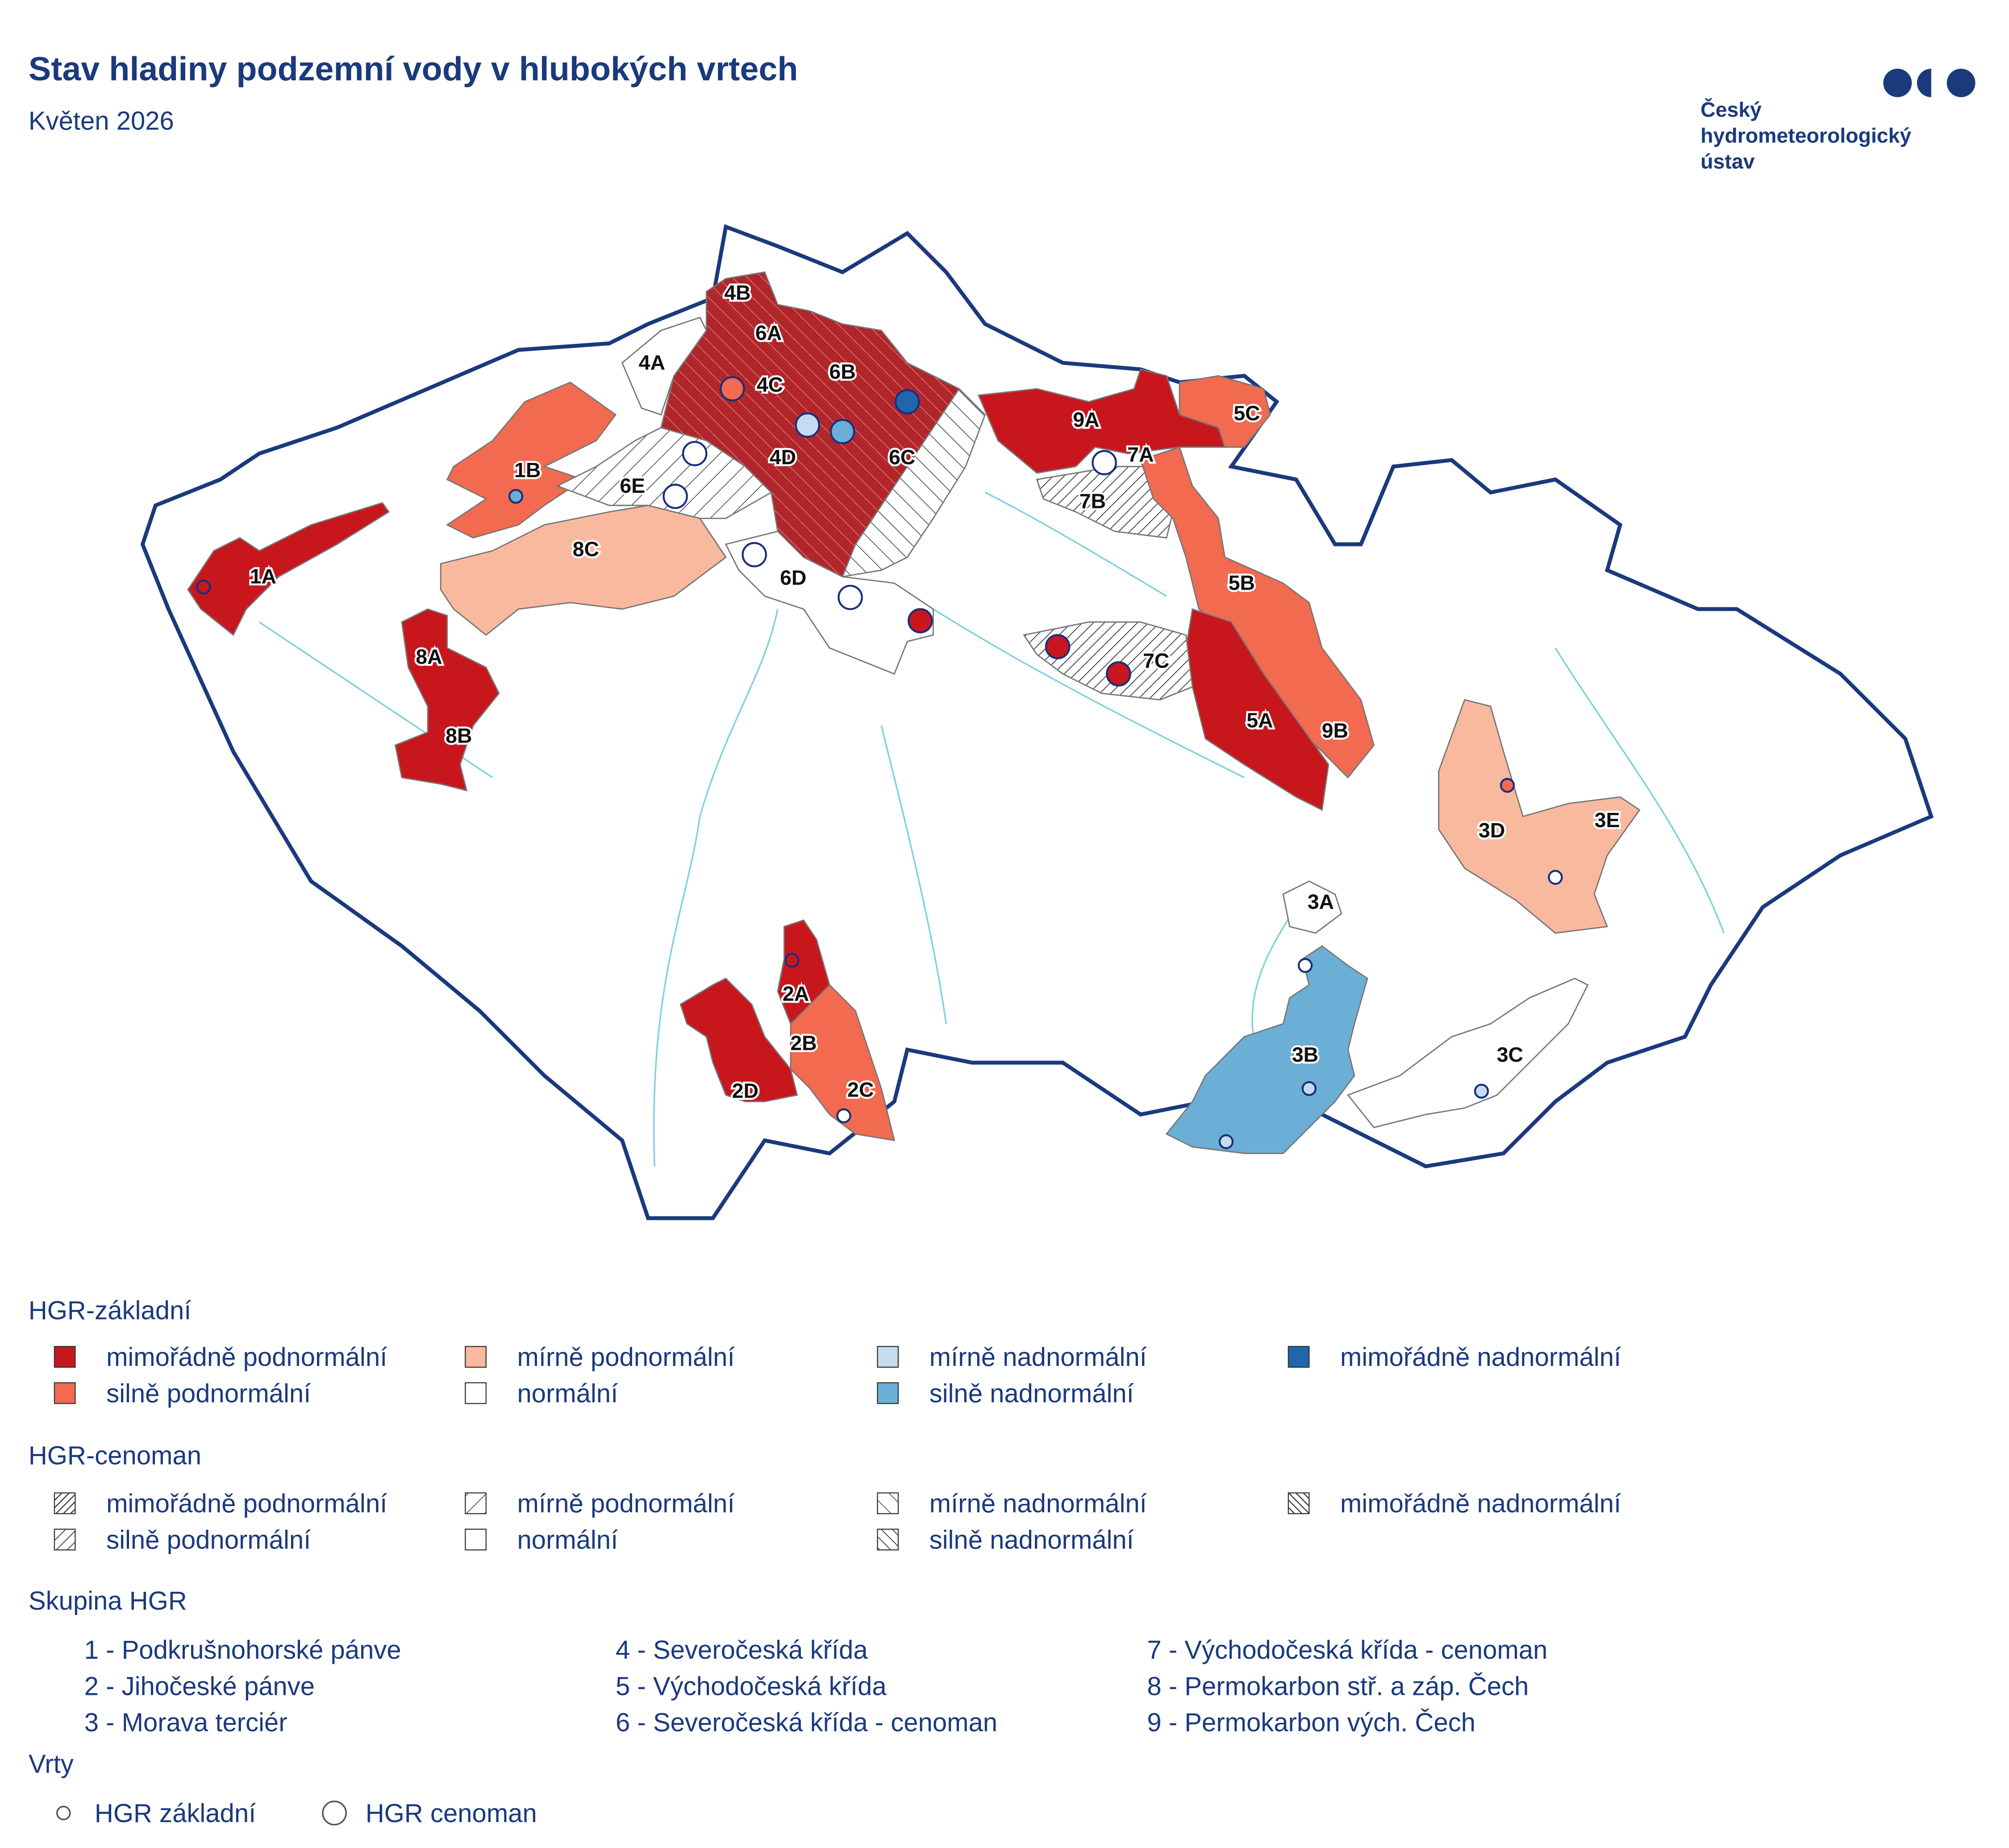  Describe the element at coordinates (1031, 1539) in the screenshot. I see `legend-label: silně nadnormální` at that location.